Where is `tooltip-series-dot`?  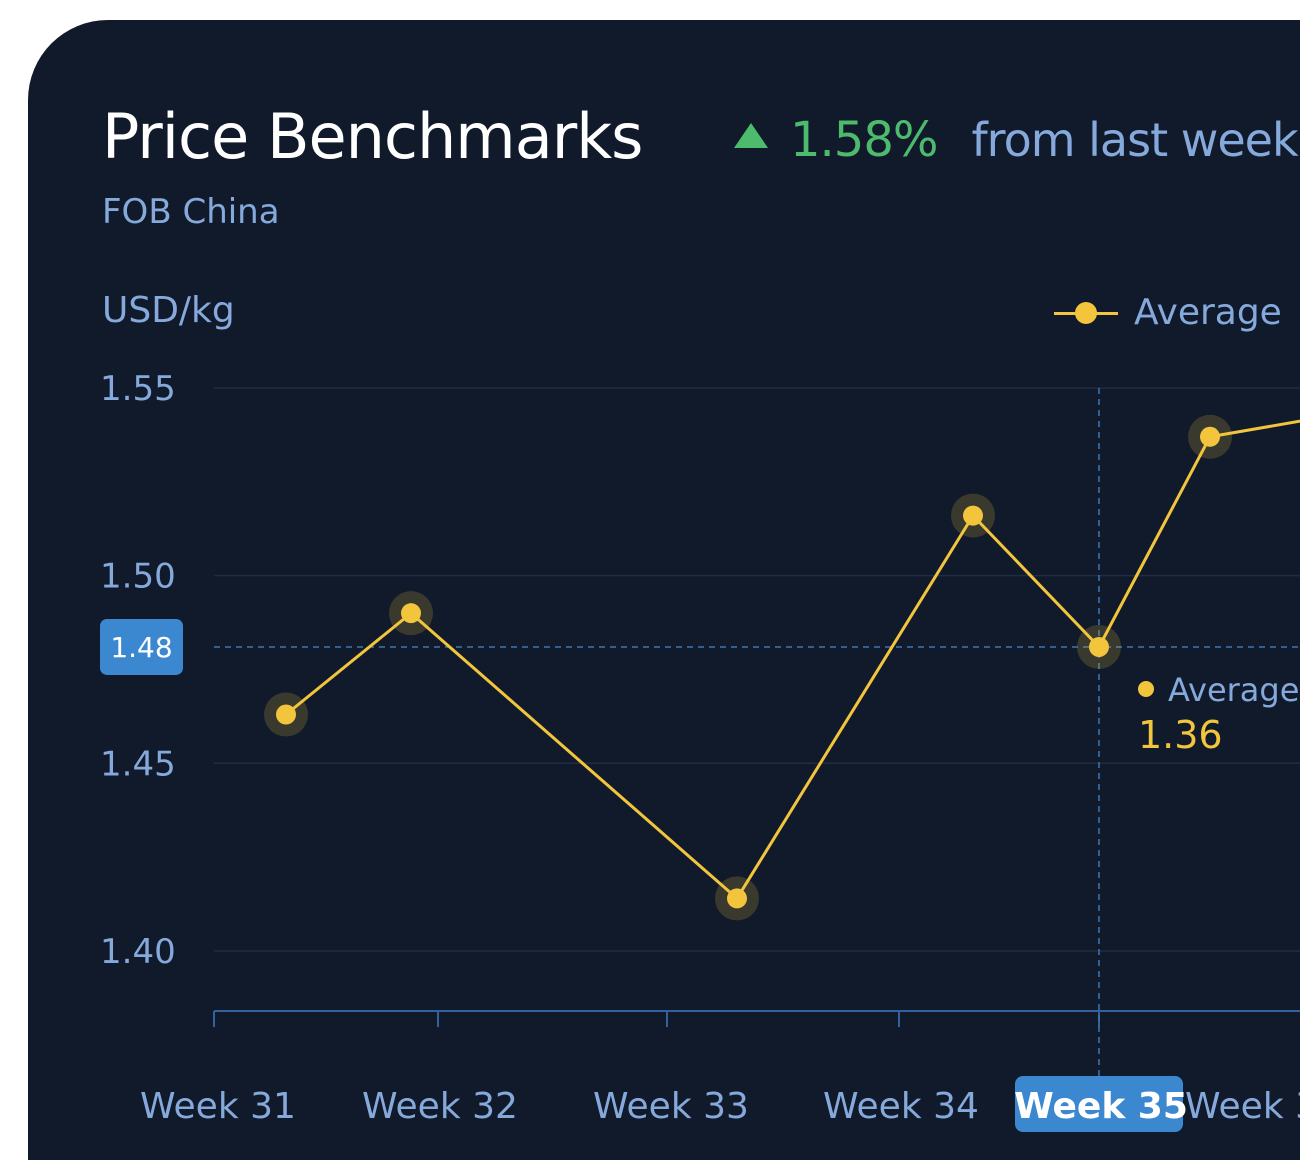
tooltip-series-dot is located at coordinates (1146, 689).